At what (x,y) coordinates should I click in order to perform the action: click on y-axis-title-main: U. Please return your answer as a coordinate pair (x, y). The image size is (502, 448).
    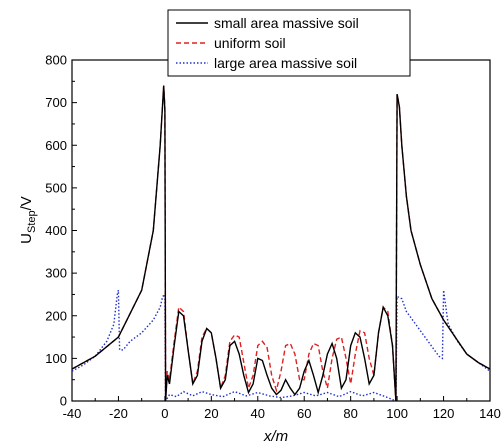
    Looking at the image, I should click on (26, 238).